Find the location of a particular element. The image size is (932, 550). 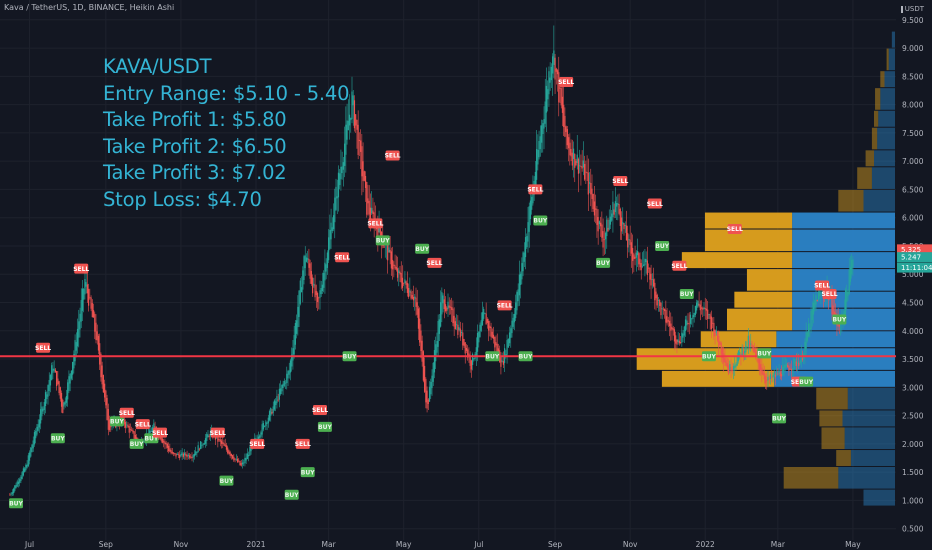

y-tick-label: 1.000 is located at coordinates (913, 500).